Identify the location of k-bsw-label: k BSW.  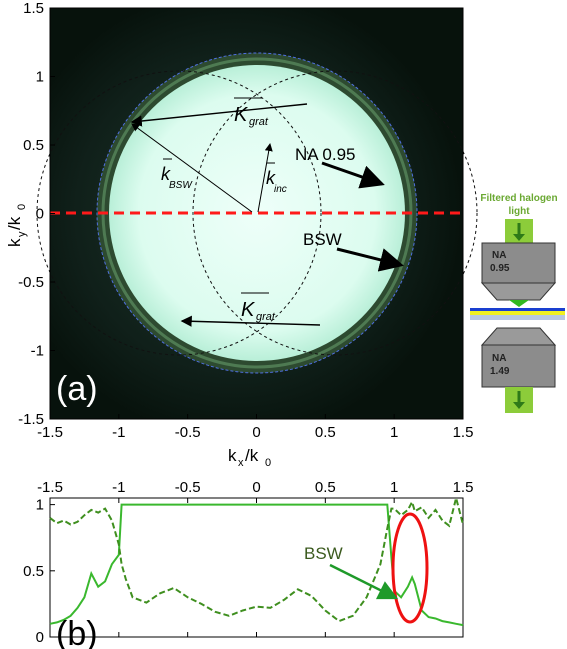
(177, 174).